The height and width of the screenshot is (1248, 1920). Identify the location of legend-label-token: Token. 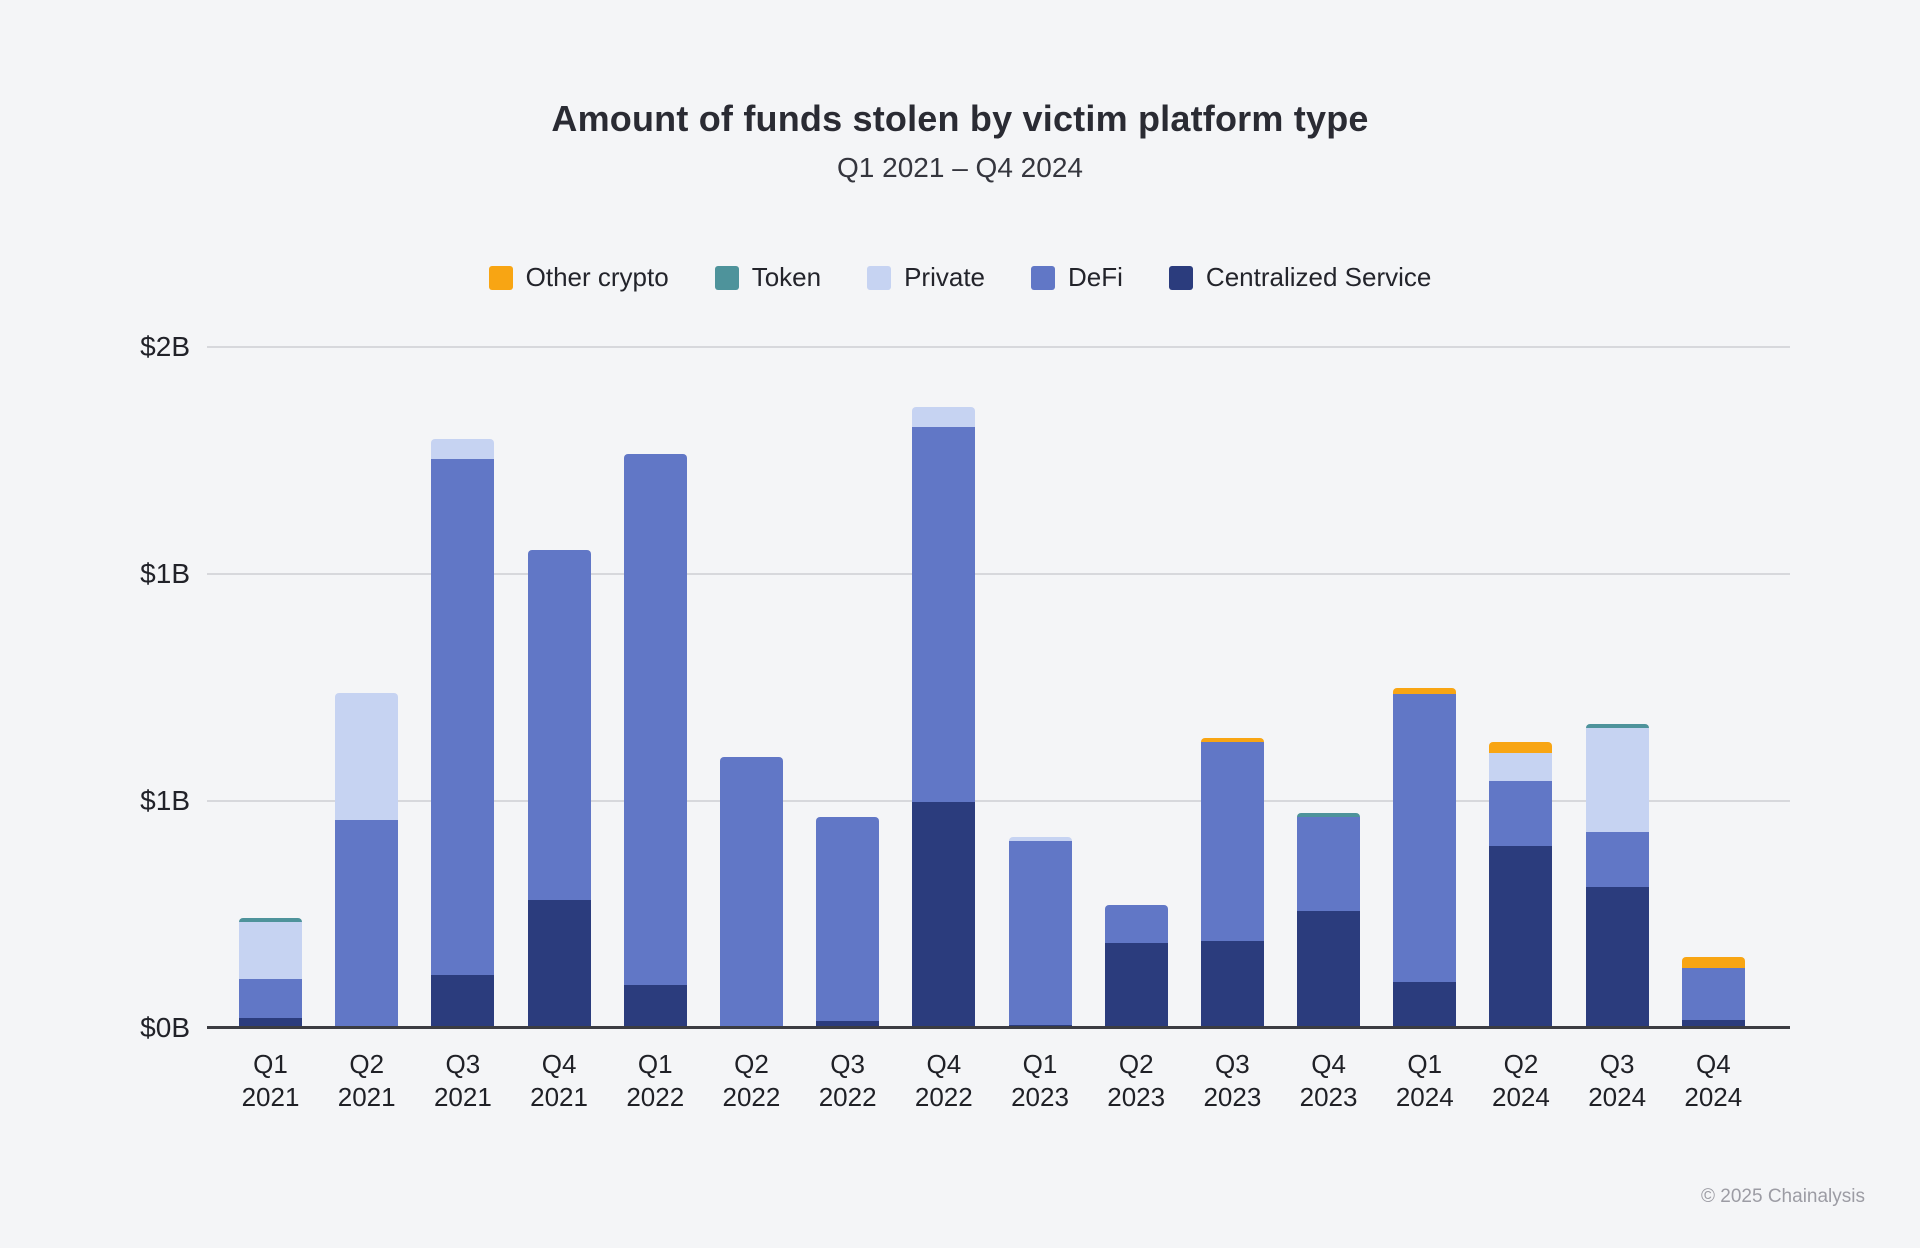
(786, 277).